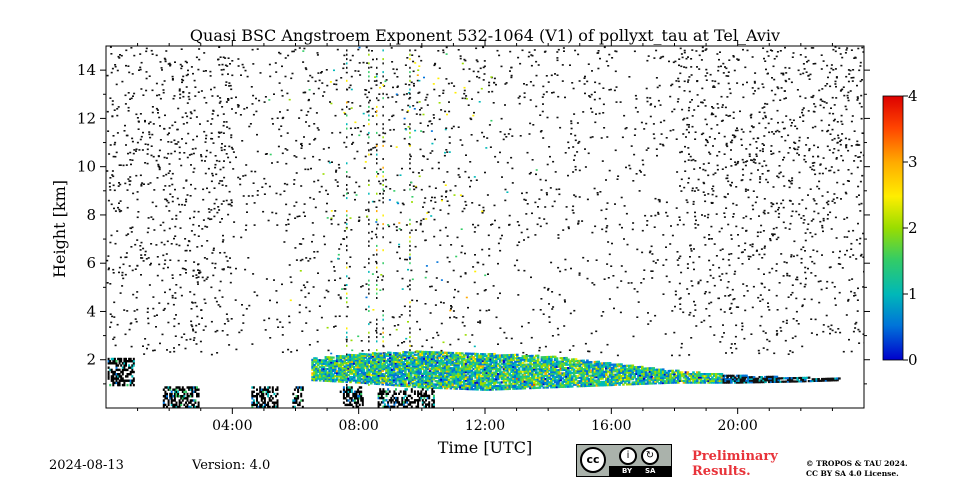  What do you see at coordinates (383, 76) in the screenshot?
I see `streak-pixel` at bounding box center [383, 76].